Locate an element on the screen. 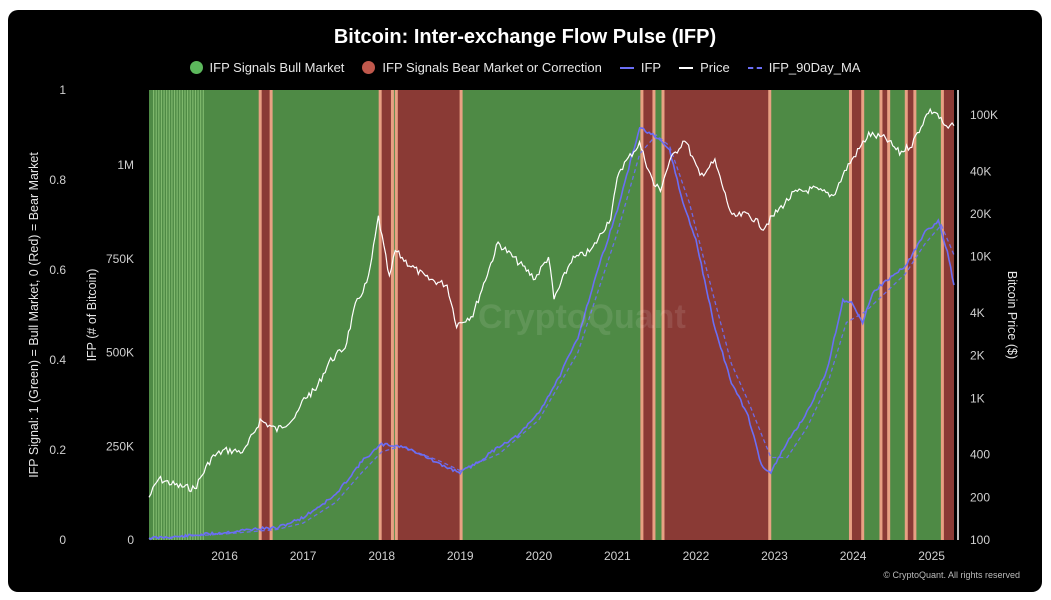  price-tick-20K: 20K is located at coordinates (980, 214).